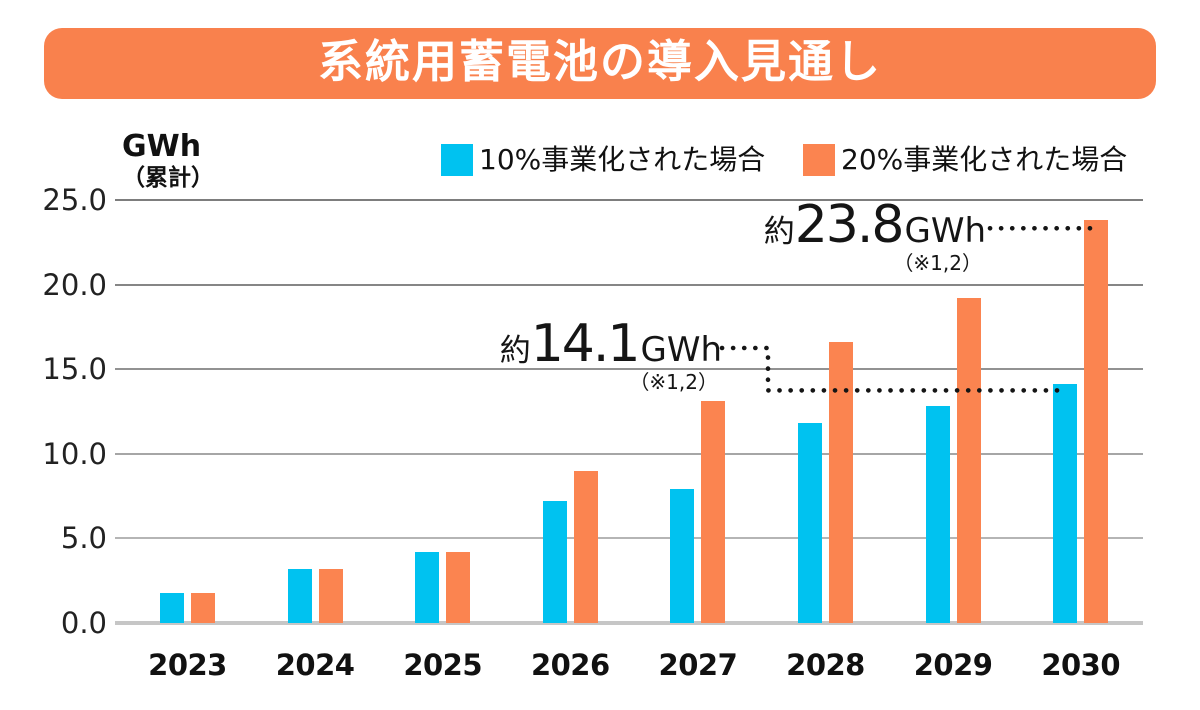 The image size is (1200, 710). What do you see at coordinates (585, 546) in the screenshot?
I see `bar-2026-20pct` at bounding box center [585, 546].